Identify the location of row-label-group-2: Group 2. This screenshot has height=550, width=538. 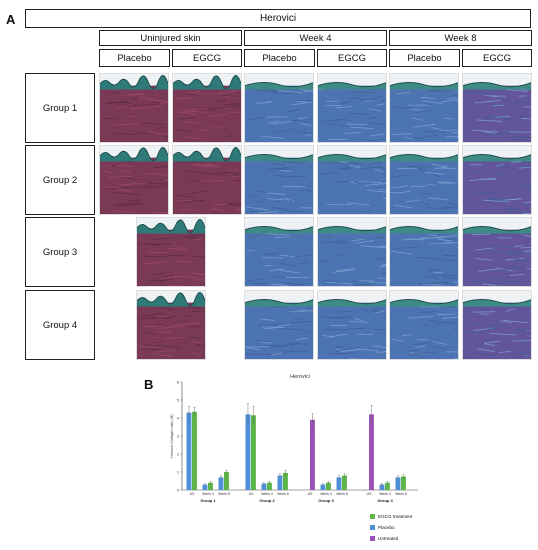
(60, 180).